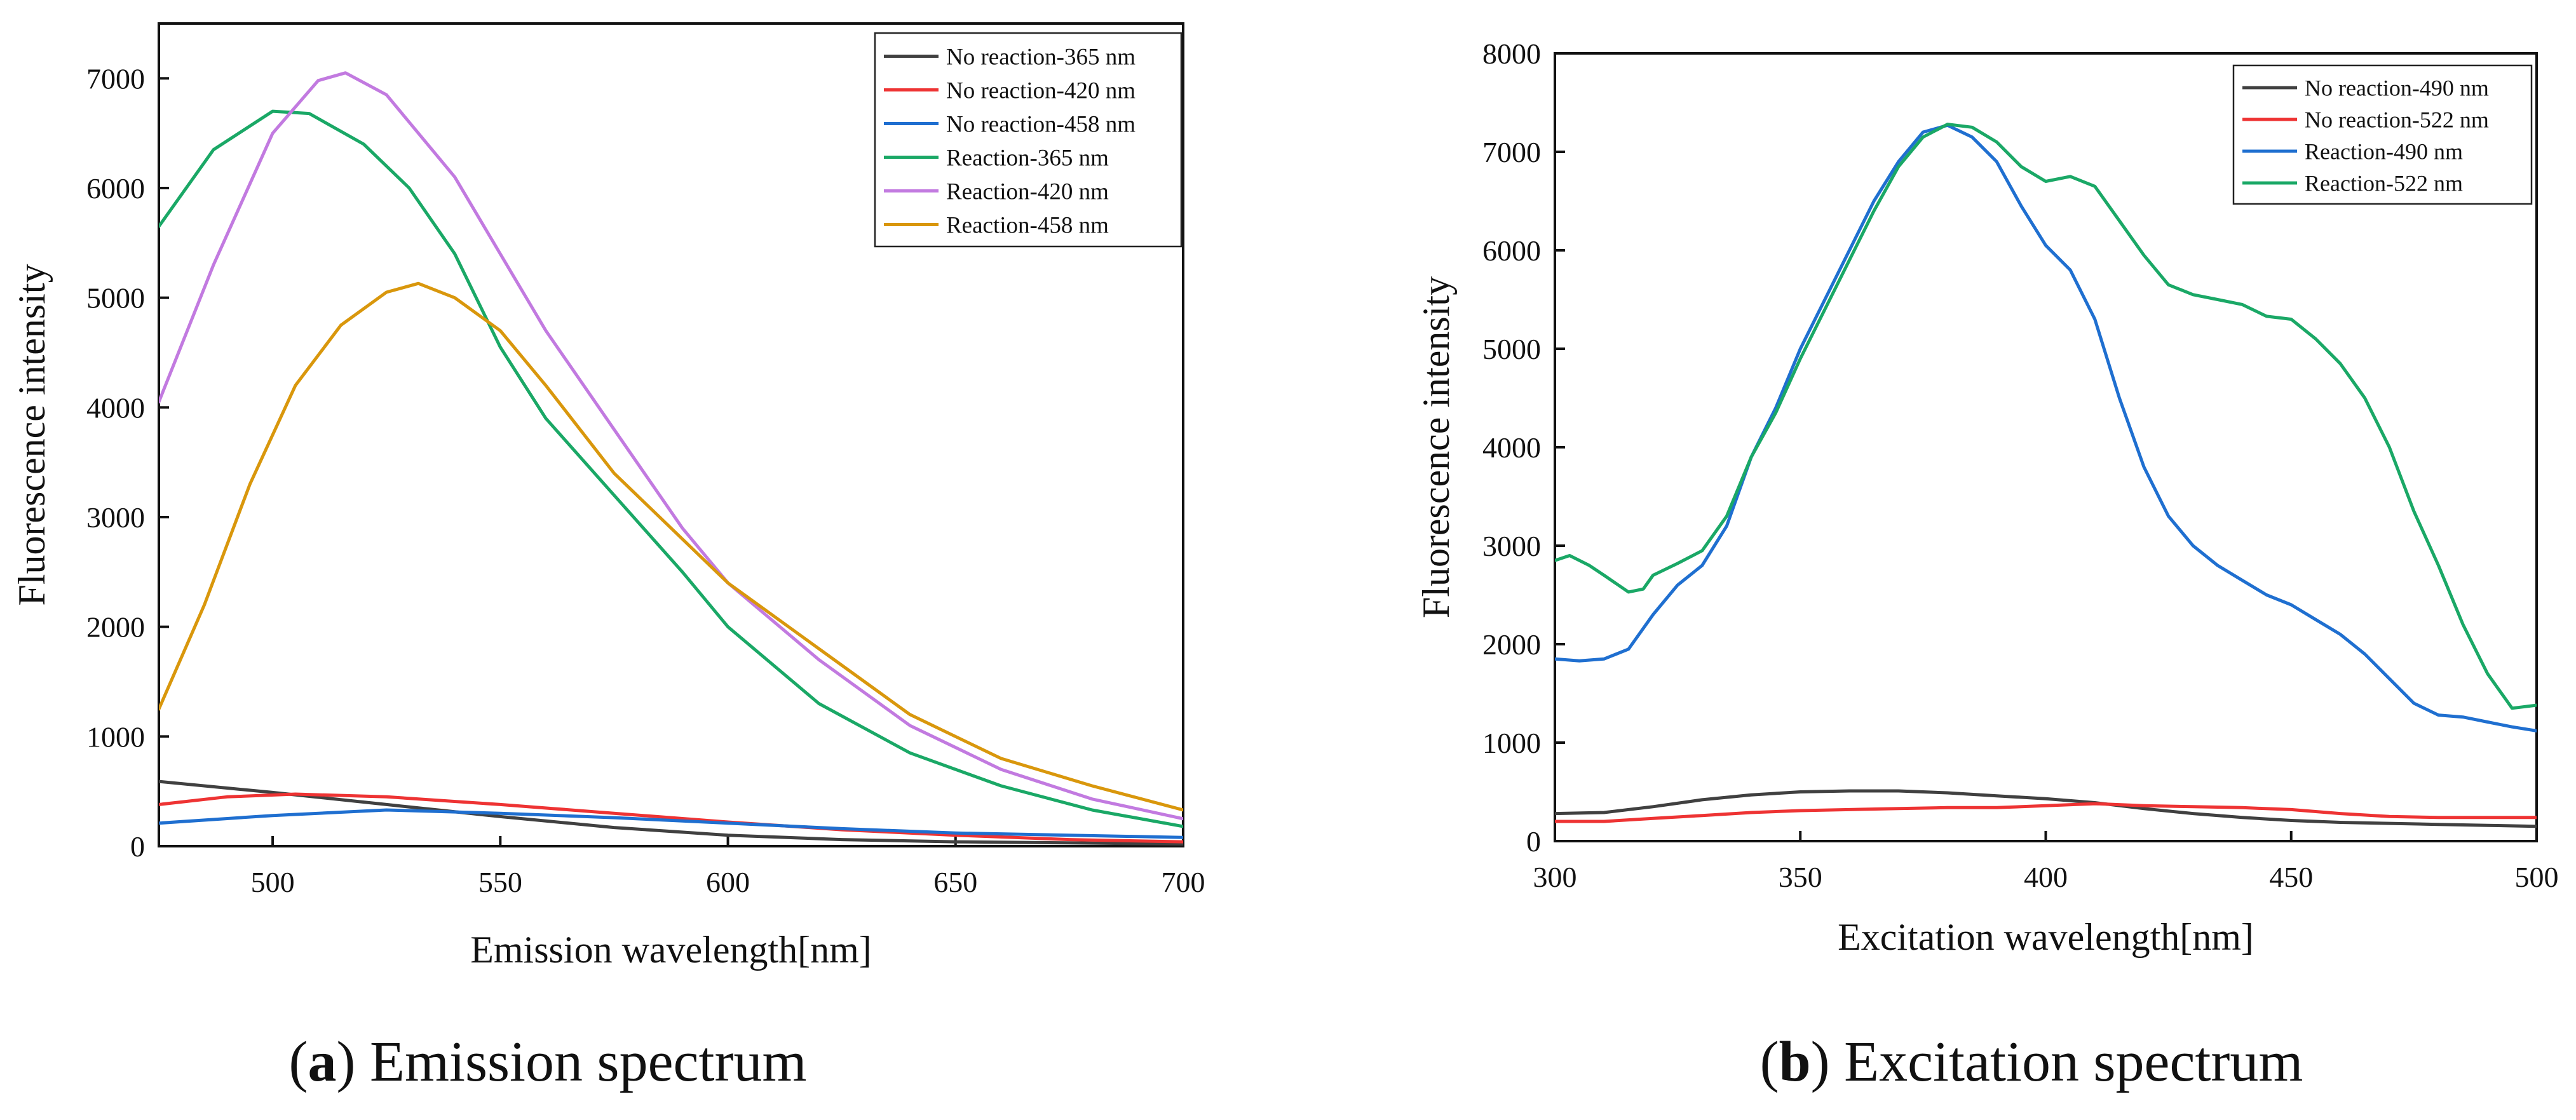 The image size is (2576, 1120). I want to click on emission-y-tick-label: 1000, so click(116, 736).